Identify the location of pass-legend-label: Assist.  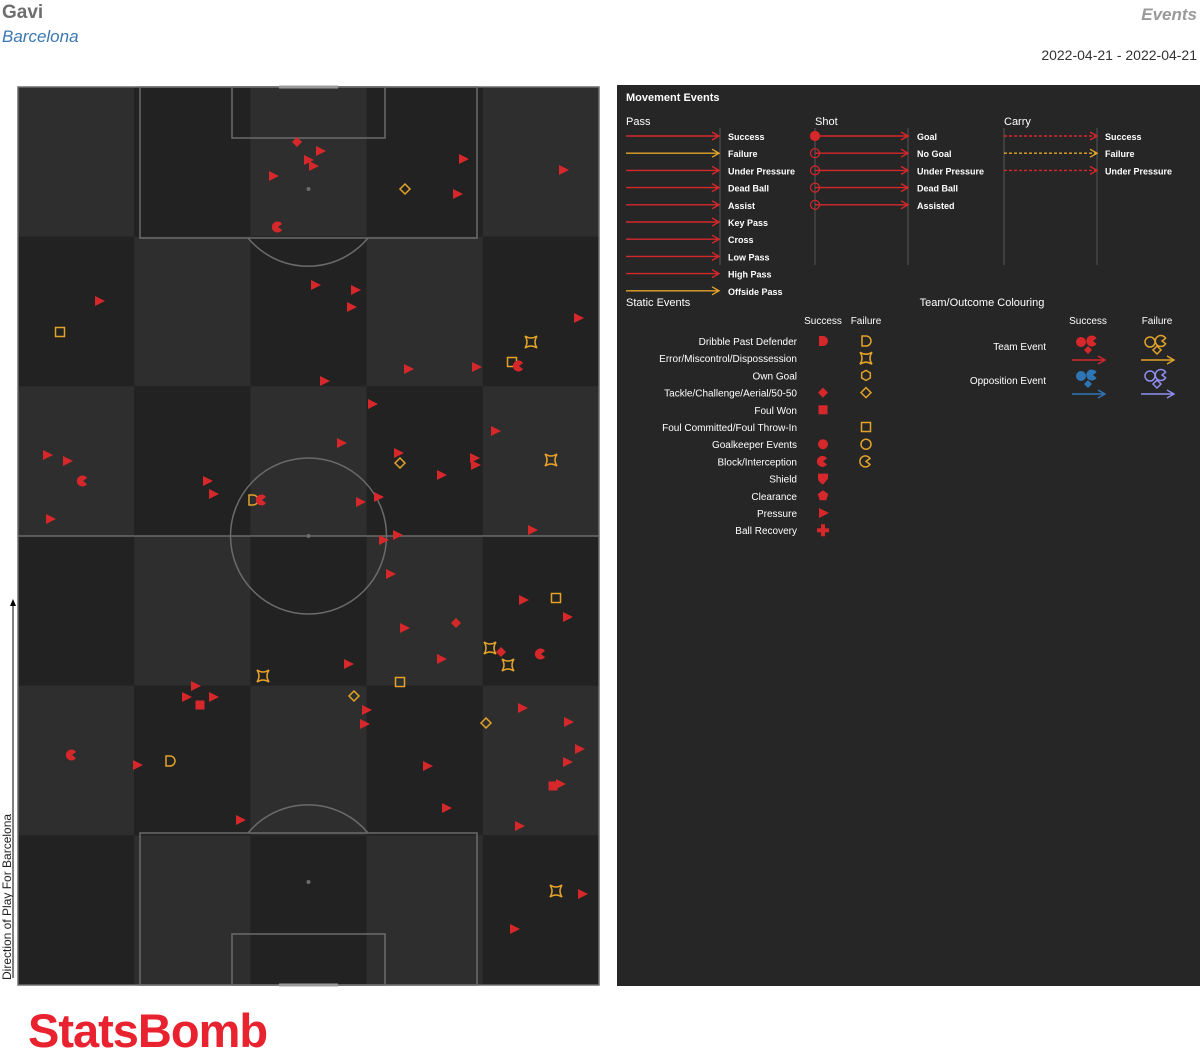
(741, 206).